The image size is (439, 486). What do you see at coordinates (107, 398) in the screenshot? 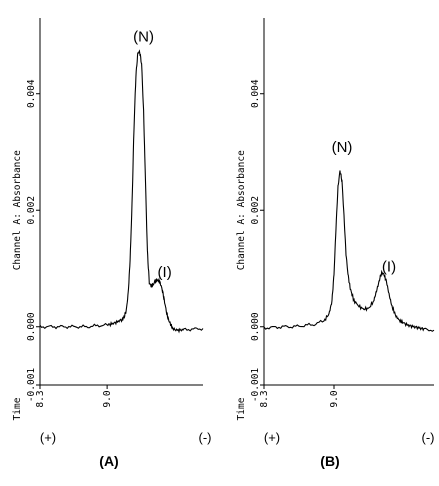
I see `p1-x-tick-label: 9.0` at bounding box center [107, 398].